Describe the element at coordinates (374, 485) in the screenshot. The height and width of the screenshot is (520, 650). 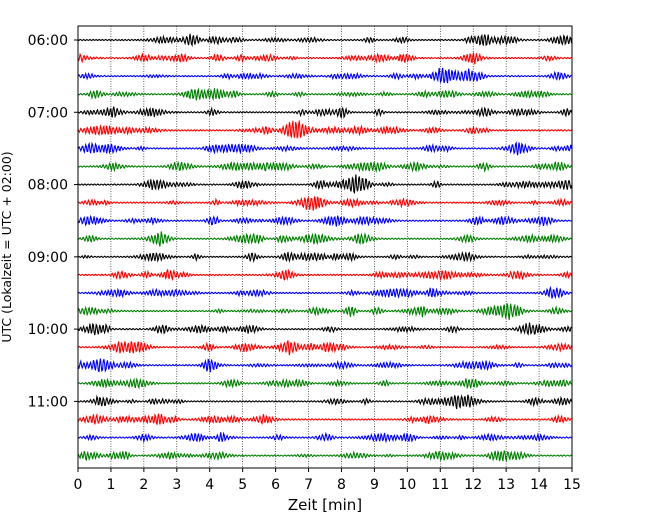
I see `x-tick-label: 9` at that location.